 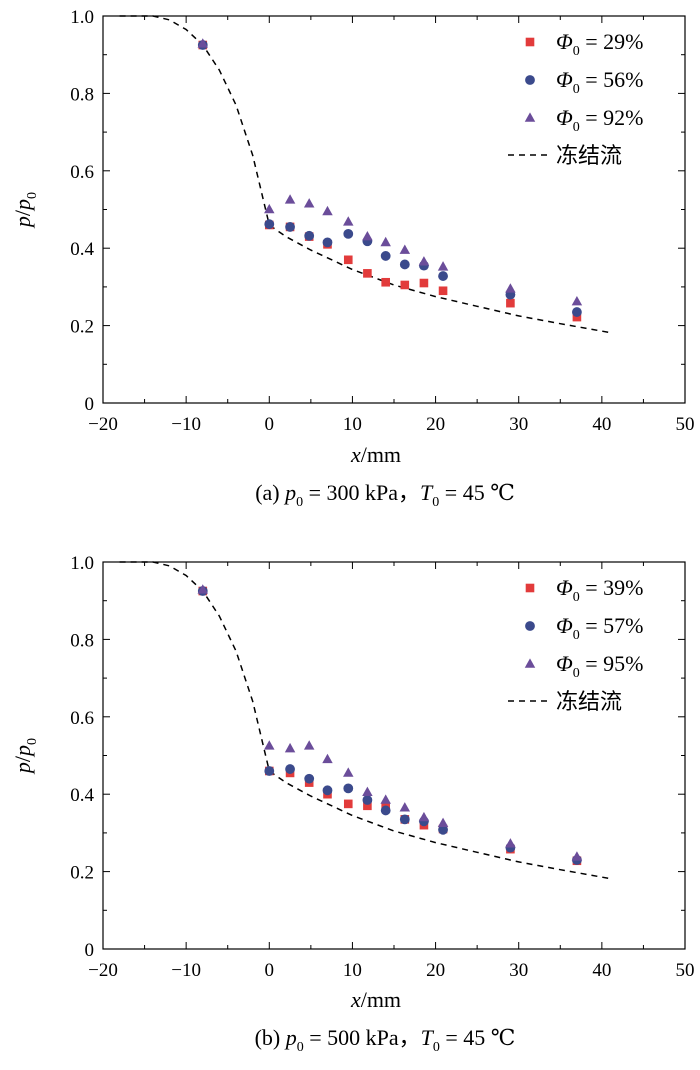 What do you see at coordinates (599, 82) in the screenshot?
I see `legend-label: Φ0 = 56%` at bounding box center [599, 82].